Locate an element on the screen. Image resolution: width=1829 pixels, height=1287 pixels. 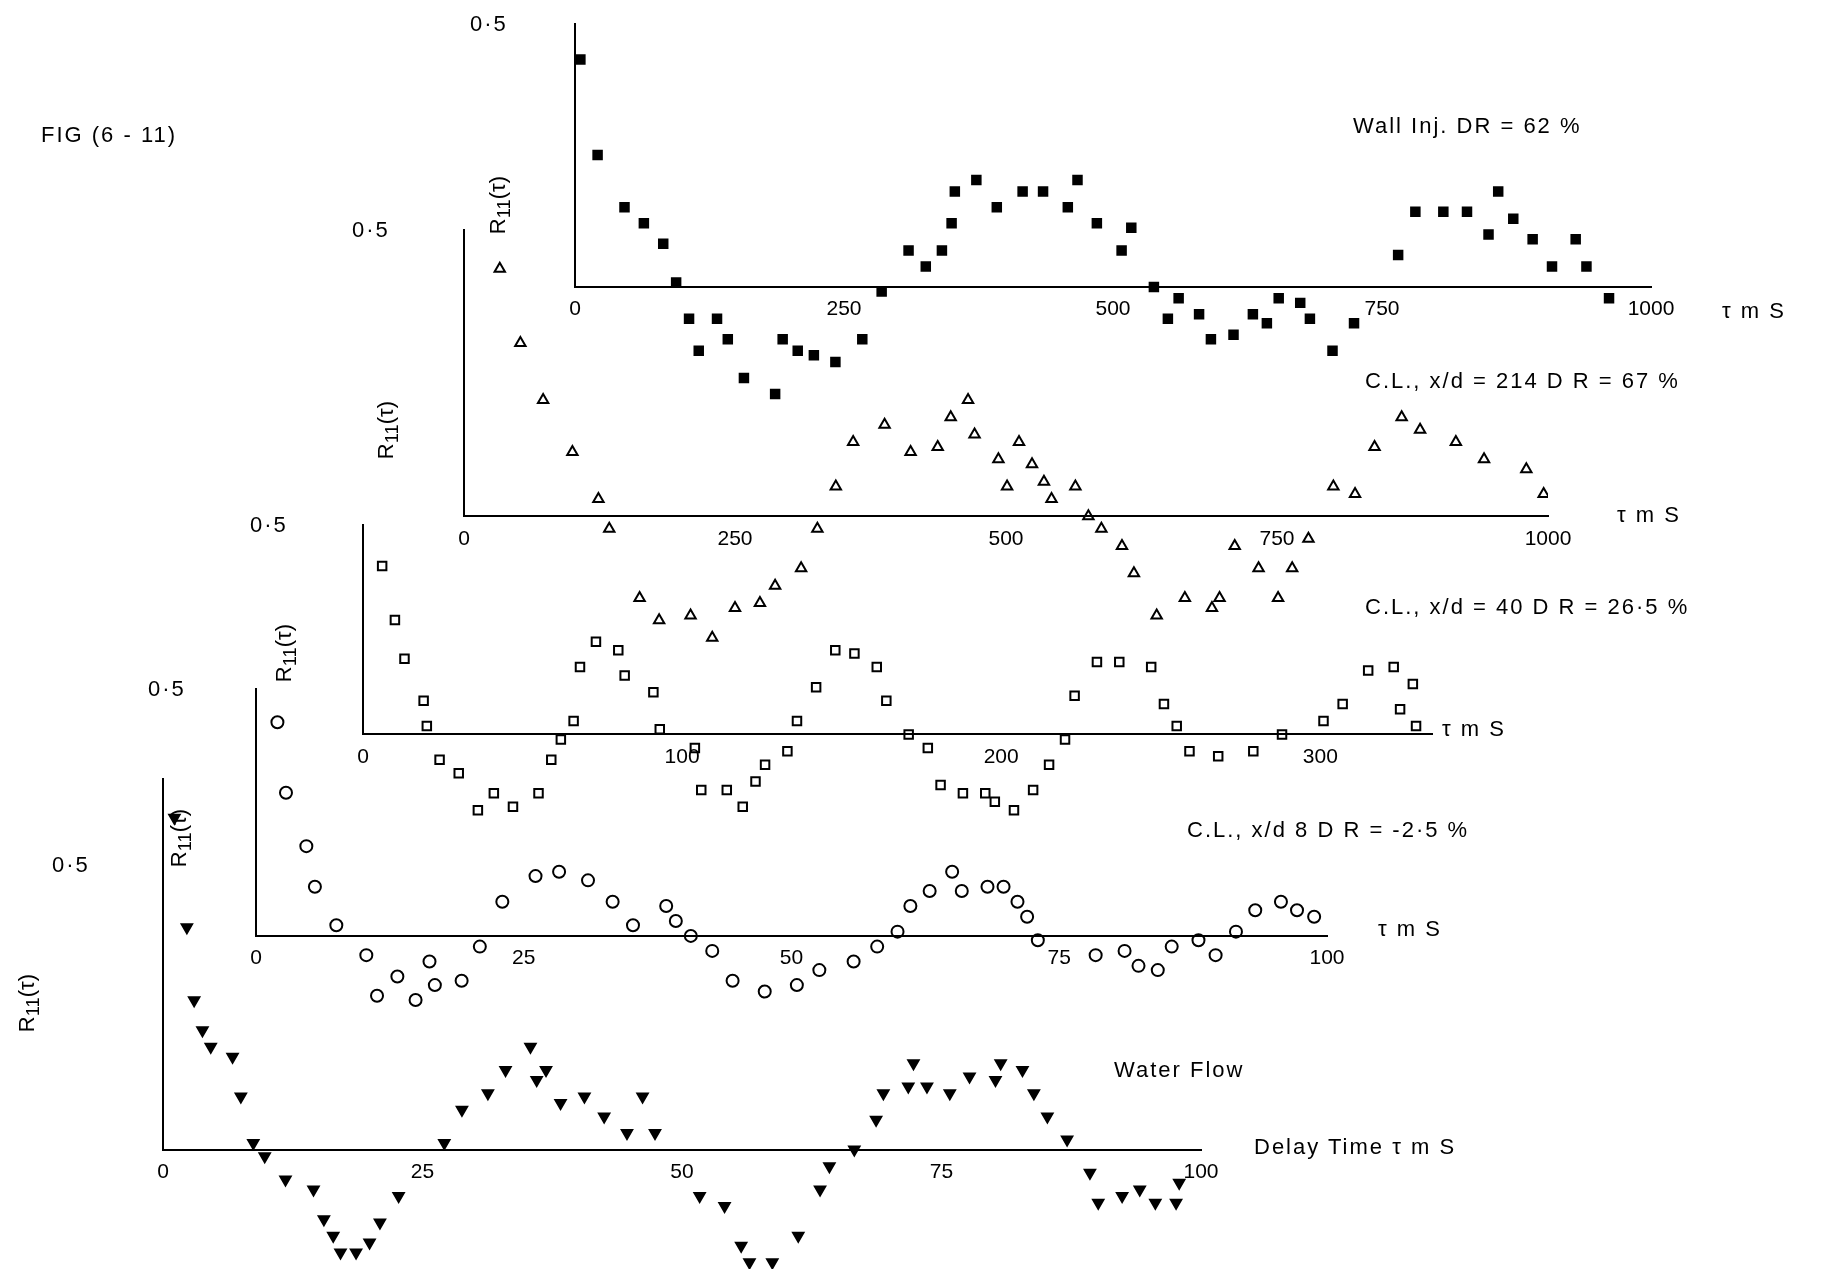
x-tick-label: 100 is located at coordinates (1327, 957).